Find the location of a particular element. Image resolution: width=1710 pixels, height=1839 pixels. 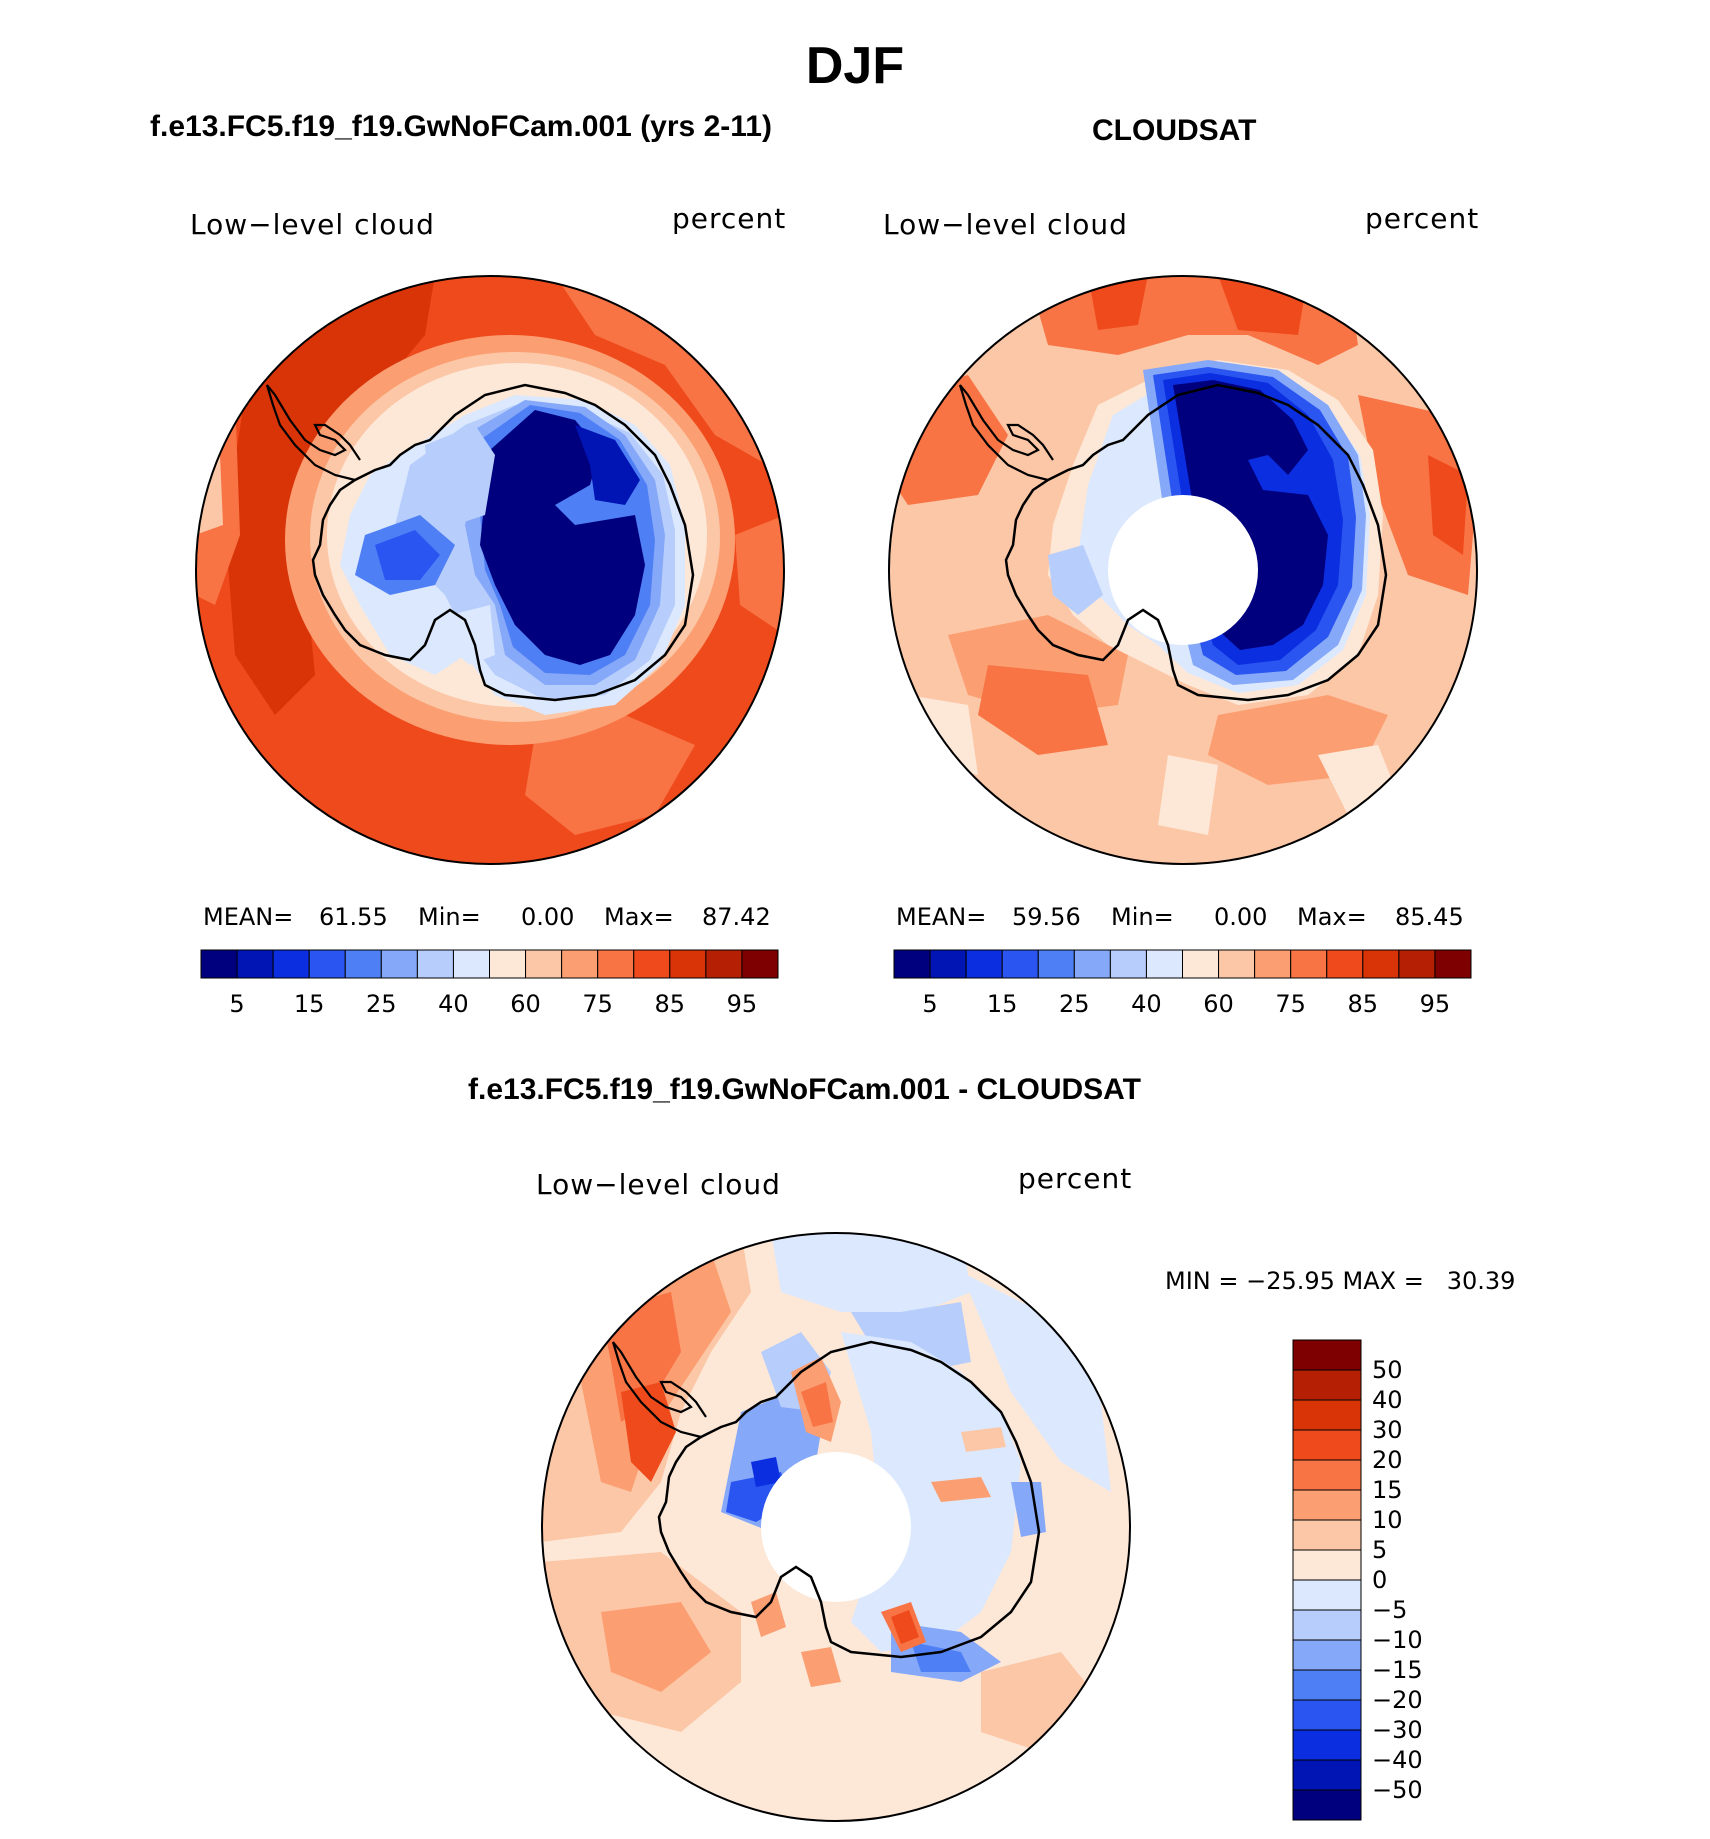

panel2-max-label: Max= is located at coordinates (1332, 917).